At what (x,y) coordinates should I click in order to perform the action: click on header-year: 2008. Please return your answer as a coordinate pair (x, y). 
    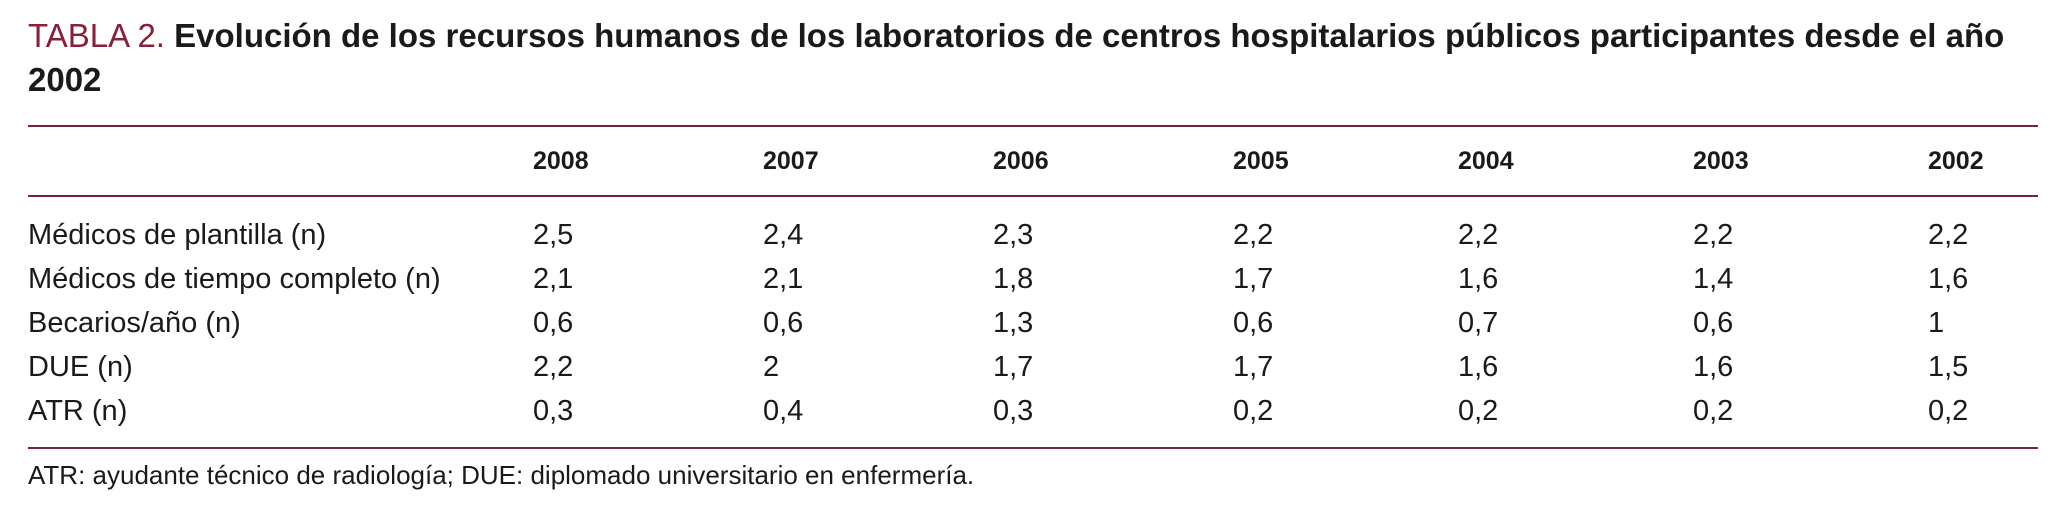
    Looking at the image, I should click on (561, 160).